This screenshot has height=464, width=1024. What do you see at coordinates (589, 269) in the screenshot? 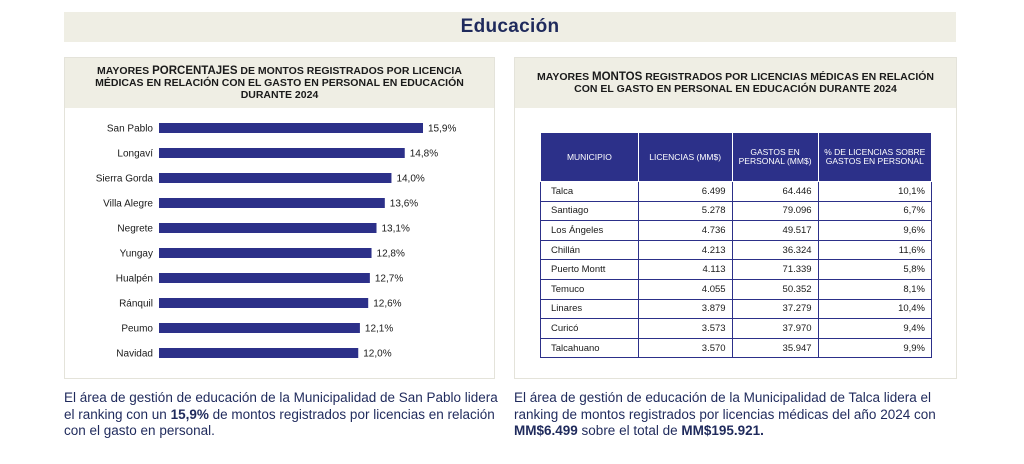
I see `cell-municipio: Puerto Montt` at bounding box center [589, 269].